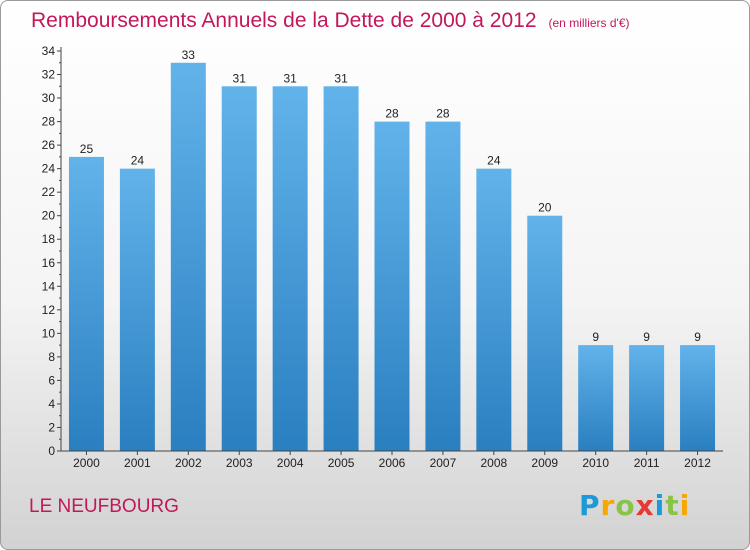 This screenshot has height=550, width=750. Describe the element at coordinates (443, 463) in the screenshot. I see `x-tick-label-2007: 2007` at that location.